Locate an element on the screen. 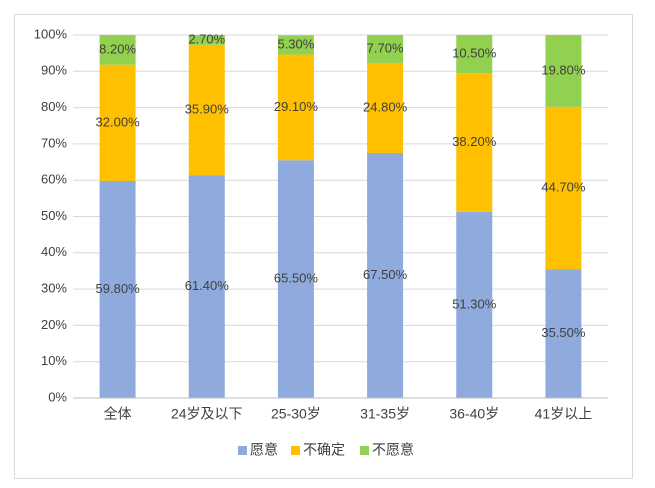 The image size is (655, 488). data-label: 38.20% is located at coordinates (474, 141).